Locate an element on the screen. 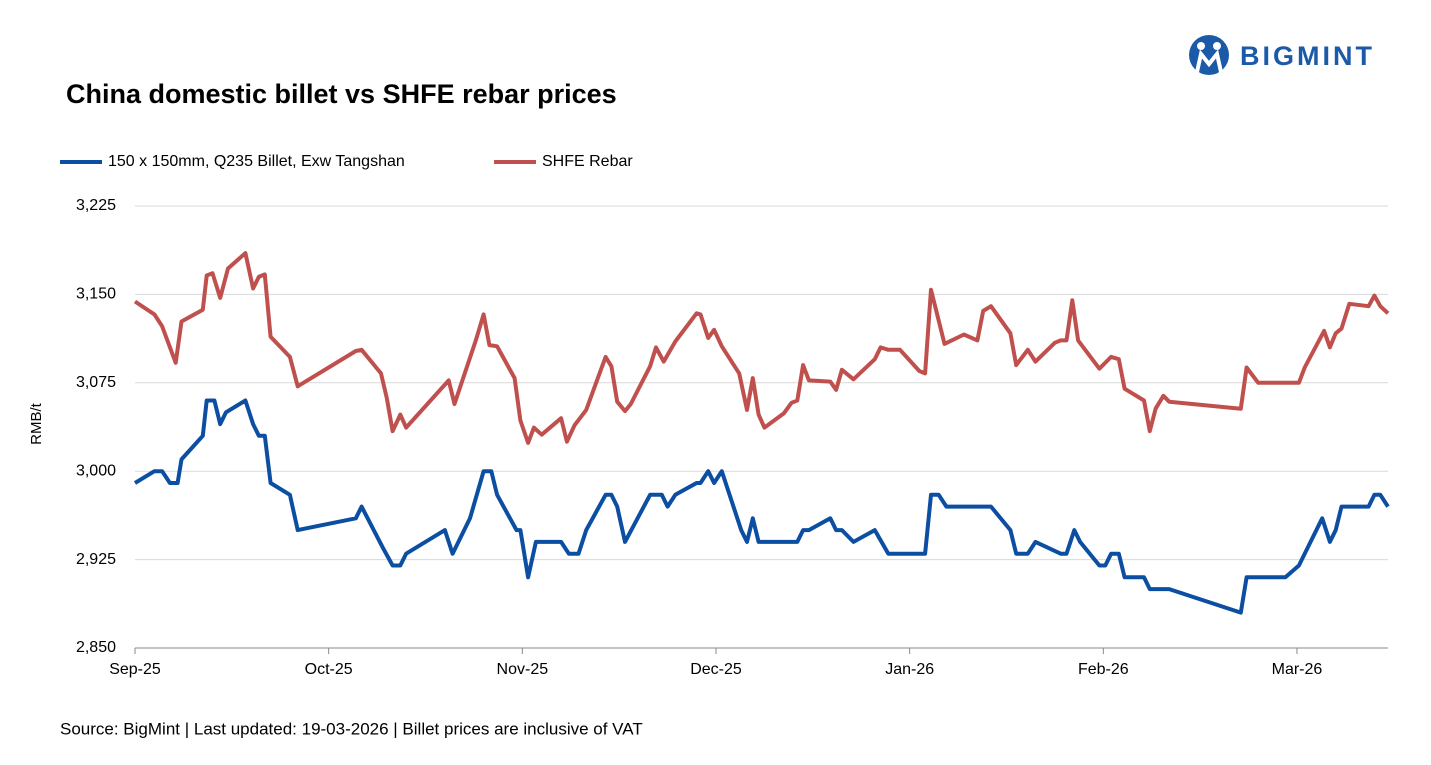 The width and height of the screenshot is (1431, 765). y-tick-label: 3,225 is located at coordinates (96, 205).